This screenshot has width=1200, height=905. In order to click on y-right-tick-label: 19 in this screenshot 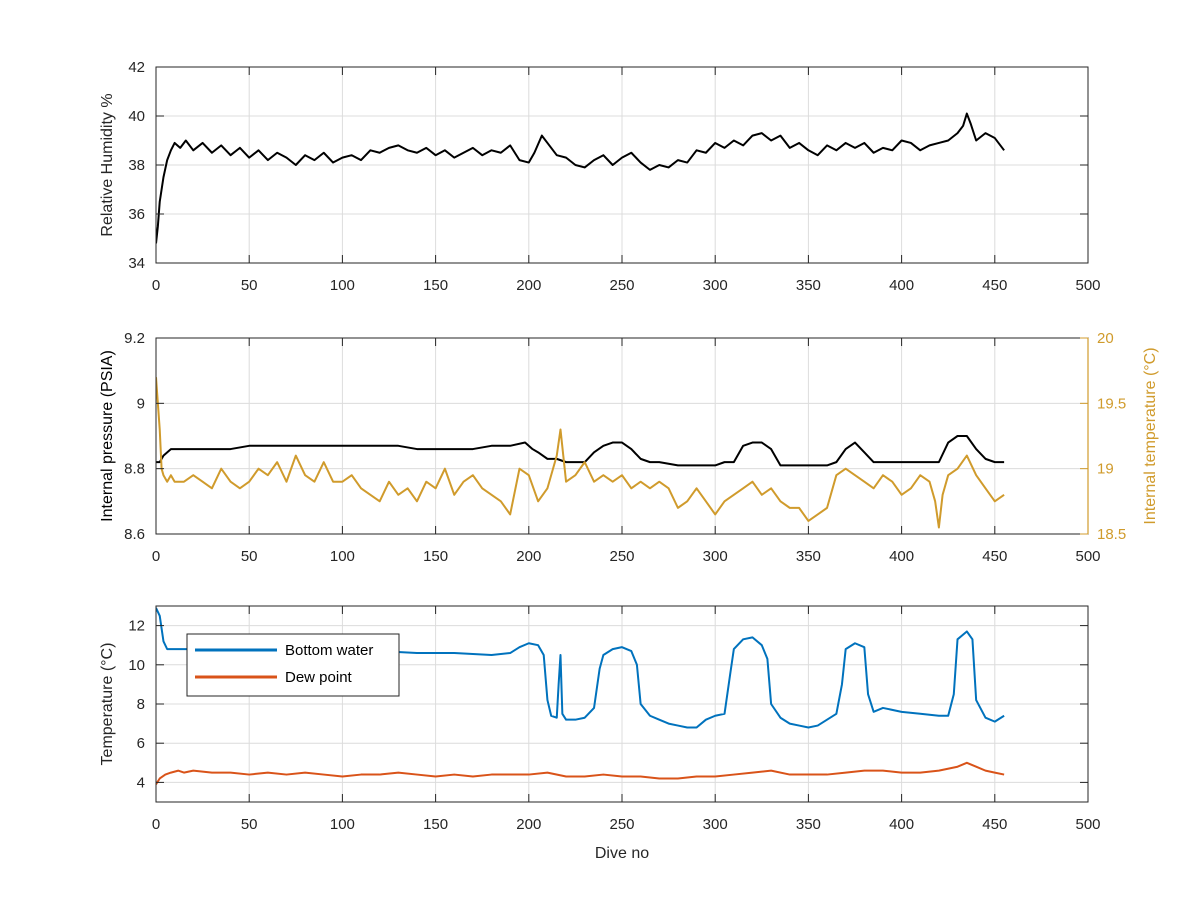, I will do `click(1105, 469)`.